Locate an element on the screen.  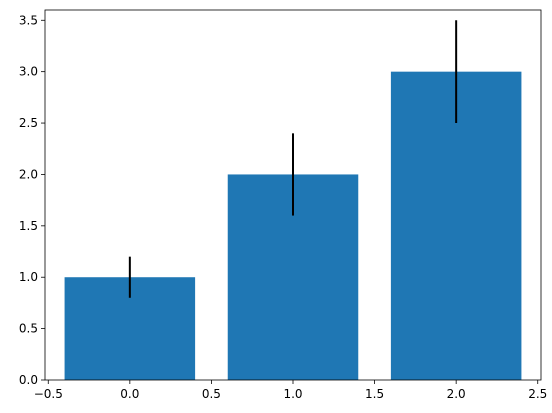
x-axis: −0.5 0.0 0.5 1.0 1.5 2.0 2.5 is located at coordinates (290, 390).